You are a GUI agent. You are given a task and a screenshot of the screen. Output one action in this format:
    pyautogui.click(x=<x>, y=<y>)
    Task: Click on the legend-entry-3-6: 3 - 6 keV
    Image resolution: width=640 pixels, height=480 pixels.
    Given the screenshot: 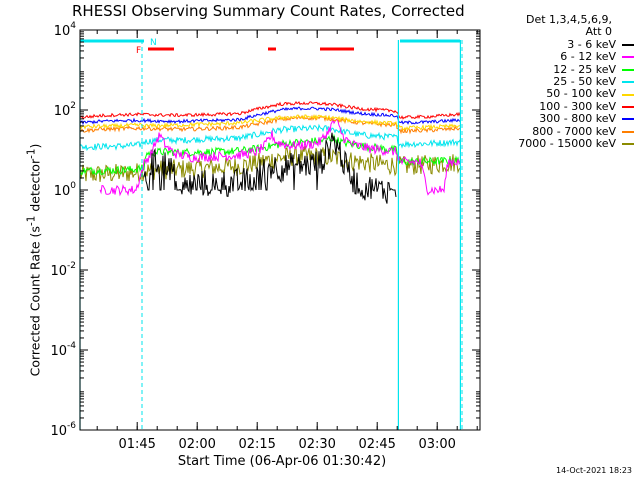 What is the action you would take?
    pyautogui.click(x=559, y=44)
    